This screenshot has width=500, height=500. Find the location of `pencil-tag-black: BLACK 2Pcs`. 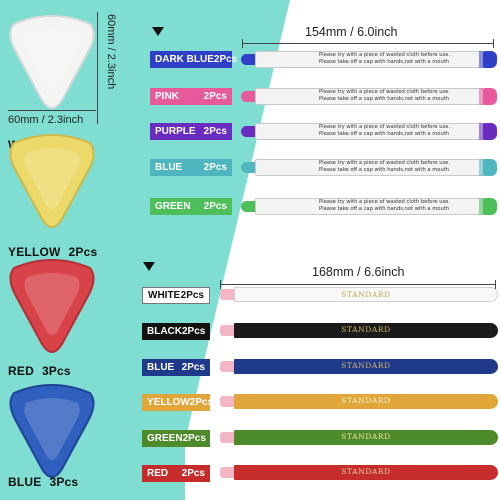

pencil-tag-black: BLACK 2Pcs is located at coordinates (176, 331).